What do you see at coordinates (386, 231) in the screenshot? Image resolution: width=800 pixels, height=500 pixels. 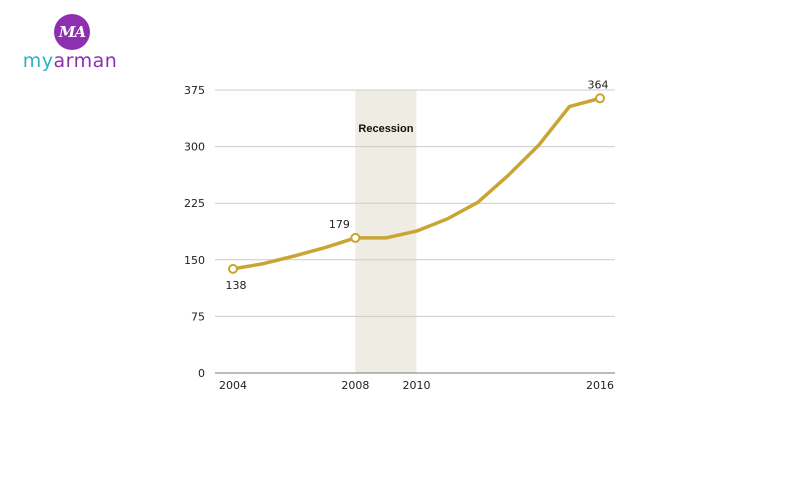 I see `recession-band` at bounding box center [386, 231].